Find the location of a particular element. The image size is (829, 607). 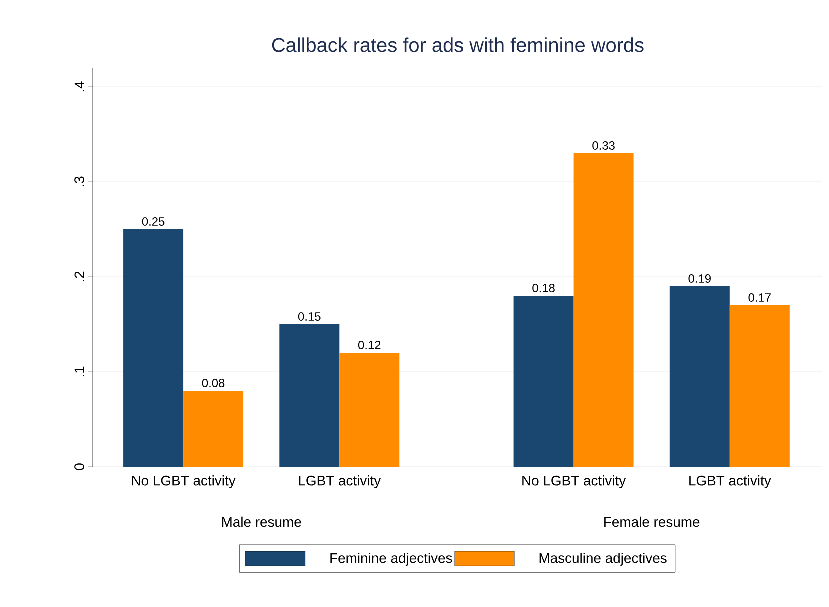

text: Male resume is located at coordinates (262, 522).